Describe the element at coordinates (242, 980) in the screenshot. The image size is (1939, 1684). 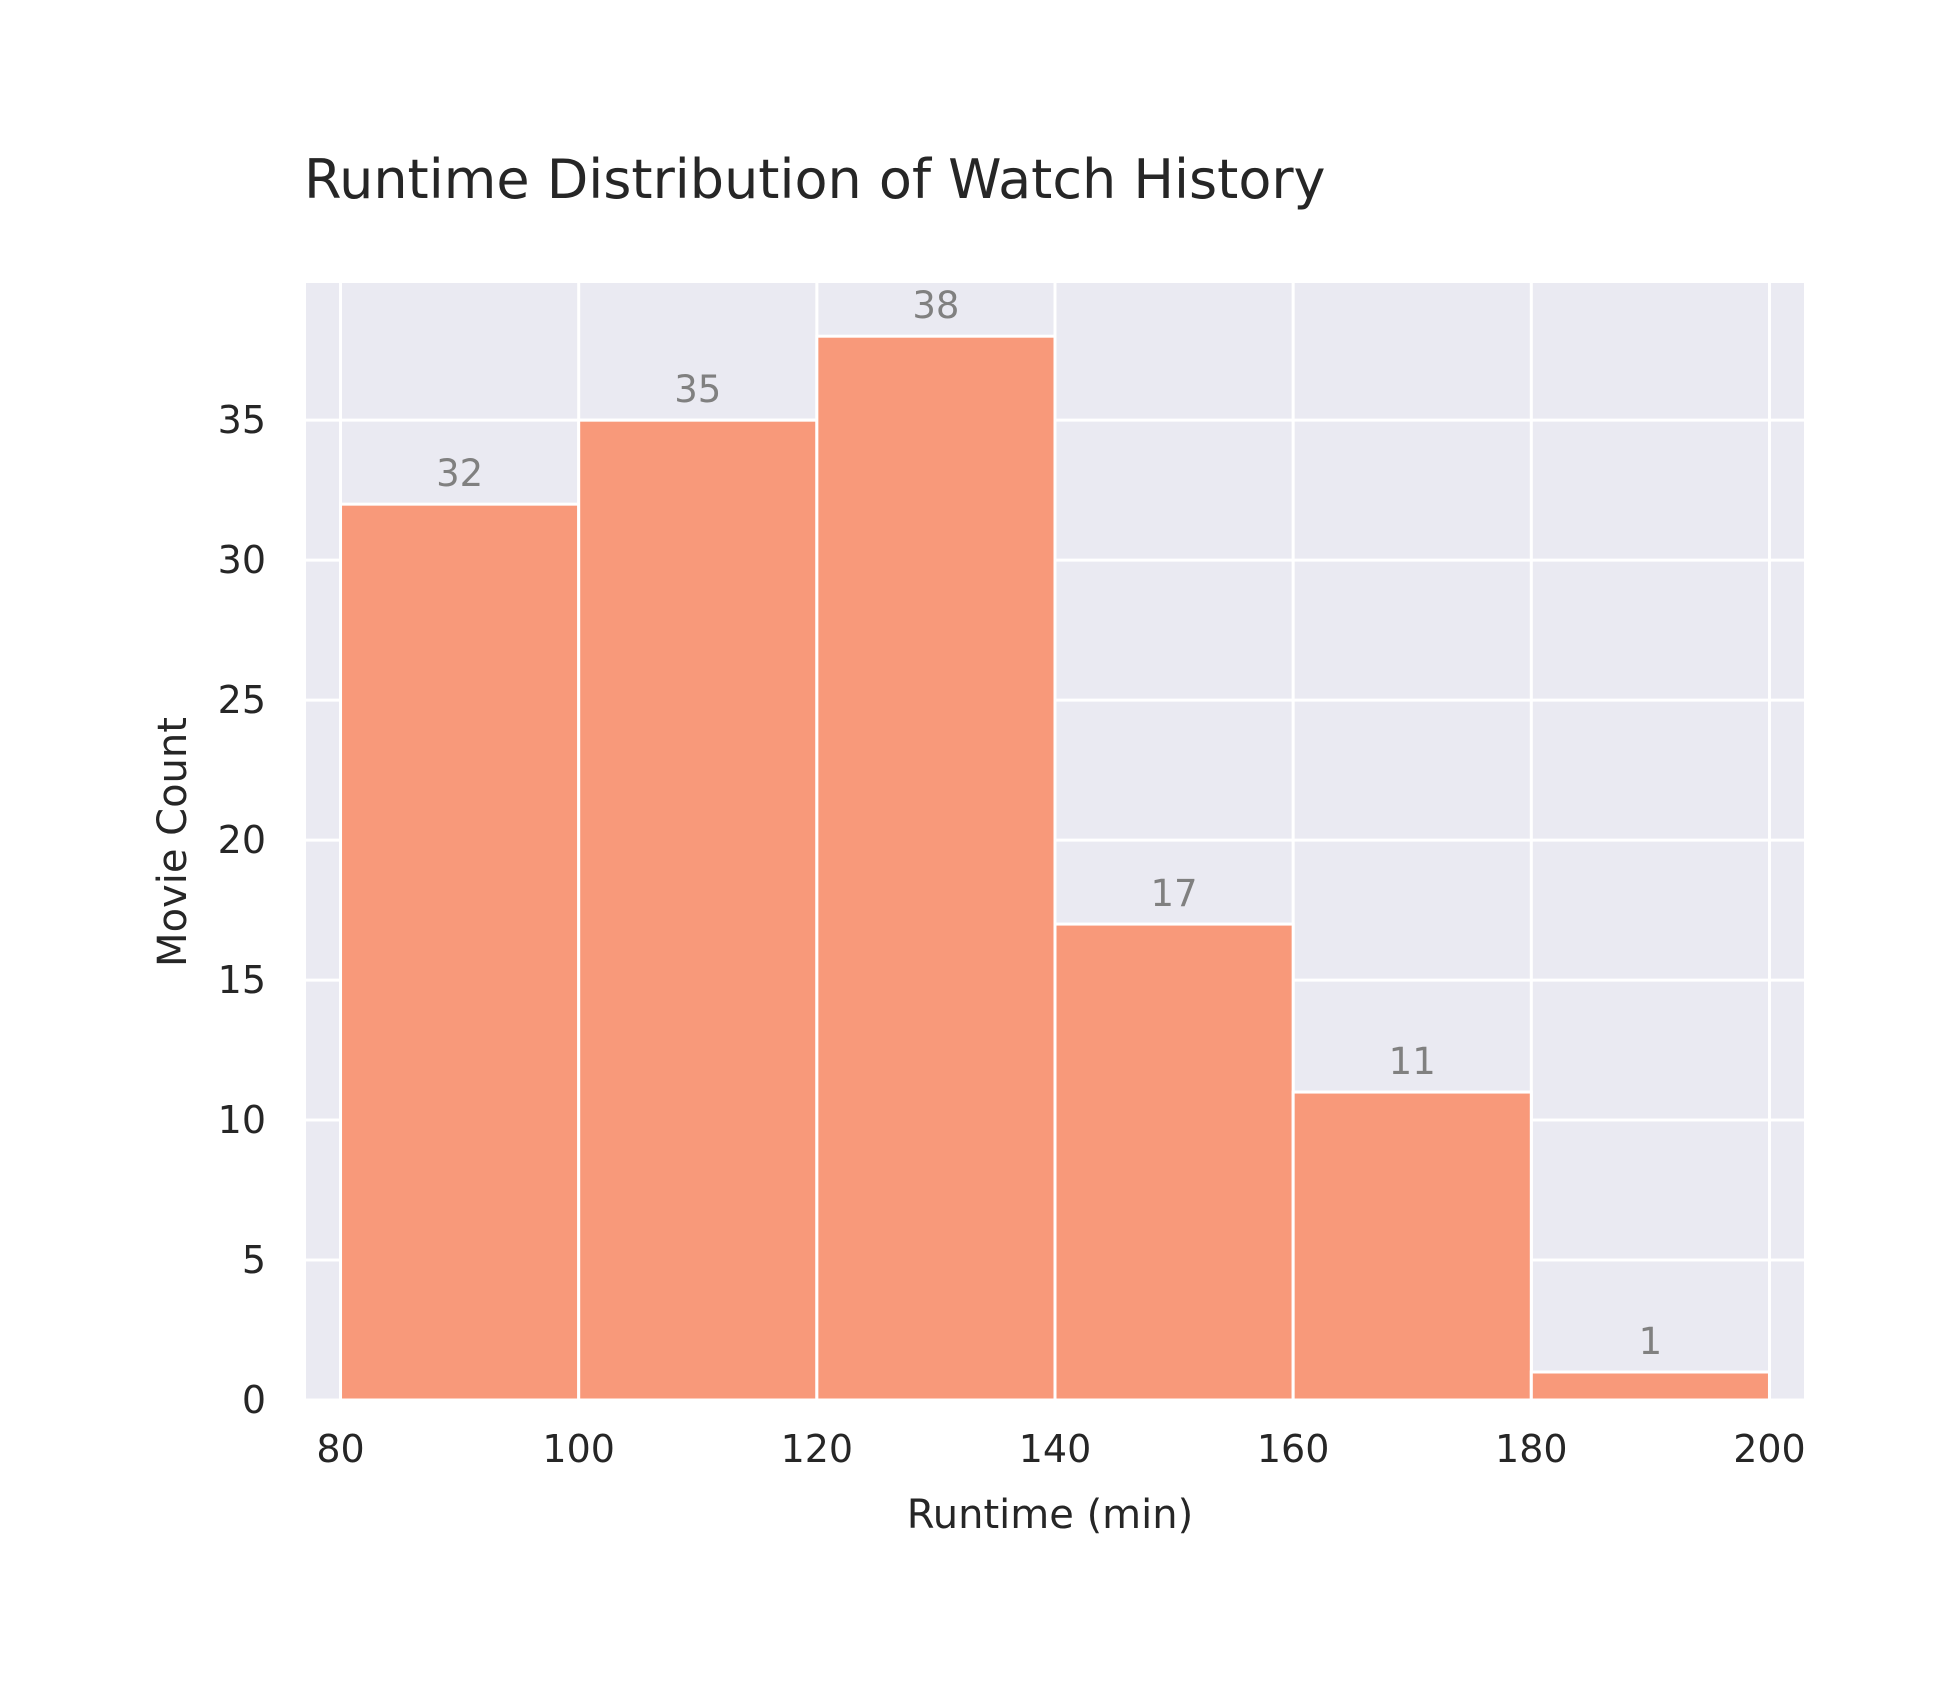
I see `y-tick-label: 15` at that location.